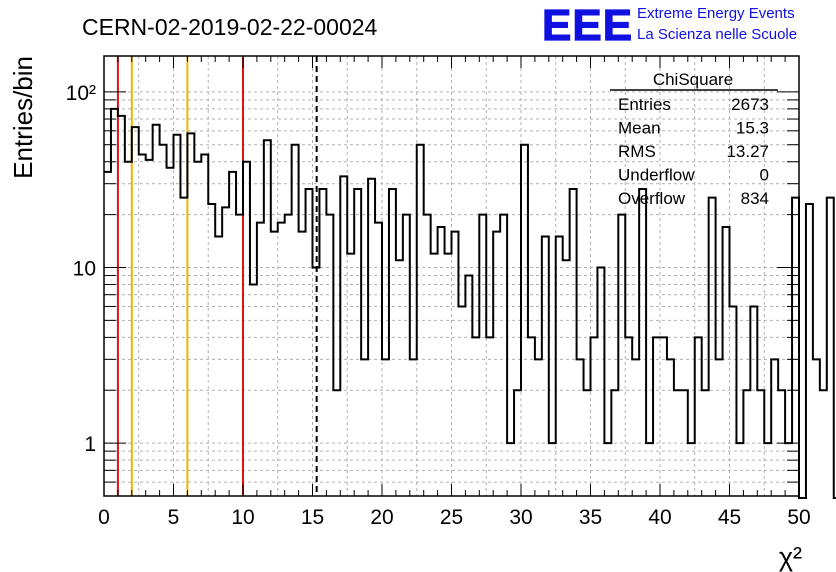  What do you see at coordinates (451, 517) in the screenshot?
I see `x-tick-label: 25` at bounding box center [451, 517].